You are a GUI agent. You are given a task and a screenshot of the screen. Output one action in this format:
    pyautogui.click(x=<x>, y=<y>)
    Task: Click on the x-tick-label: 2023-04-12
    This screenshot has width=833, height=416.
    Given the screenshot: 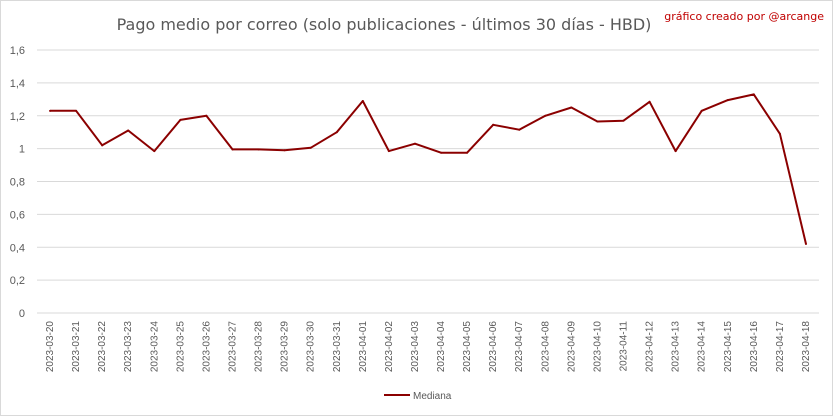 What is the action you would take?
    pyautogui.click(x=650, y=347)
    